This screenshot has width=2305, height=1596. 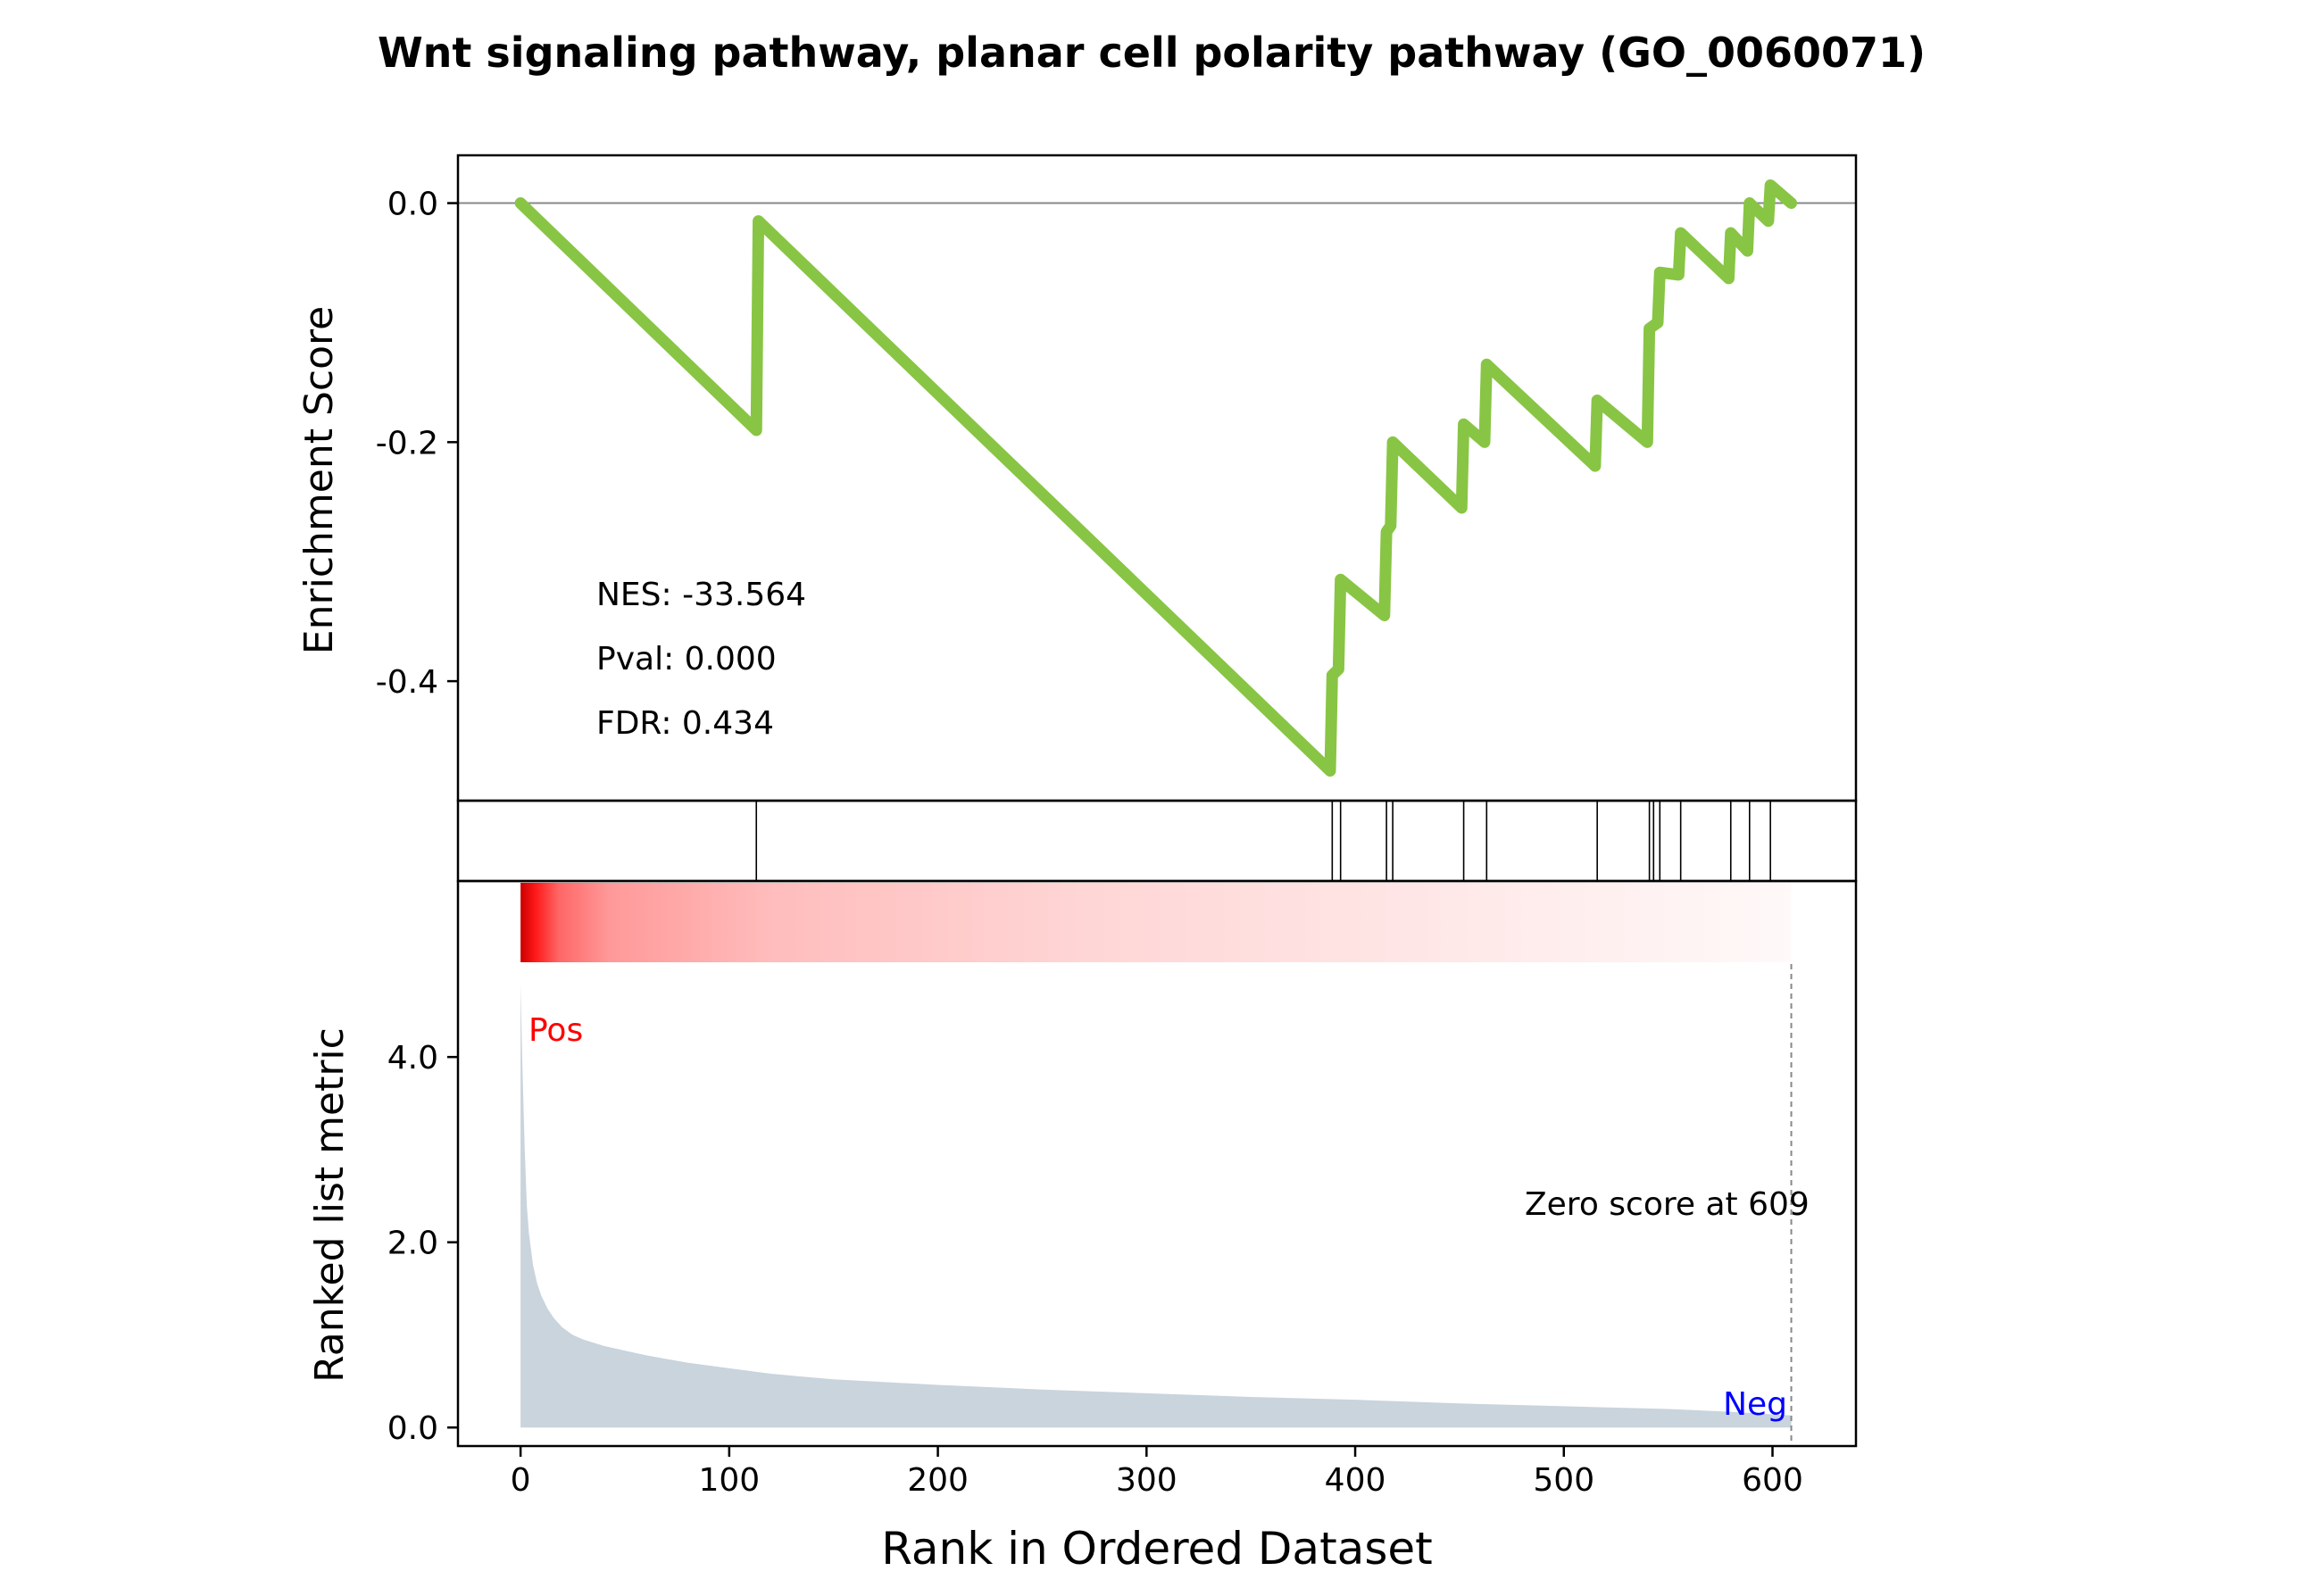 What do you see at coordinates (412, 1058) in the screenshot?
I see `ranked-metric-y-tick-label: 4.0` at bounding box center [412, 1058].